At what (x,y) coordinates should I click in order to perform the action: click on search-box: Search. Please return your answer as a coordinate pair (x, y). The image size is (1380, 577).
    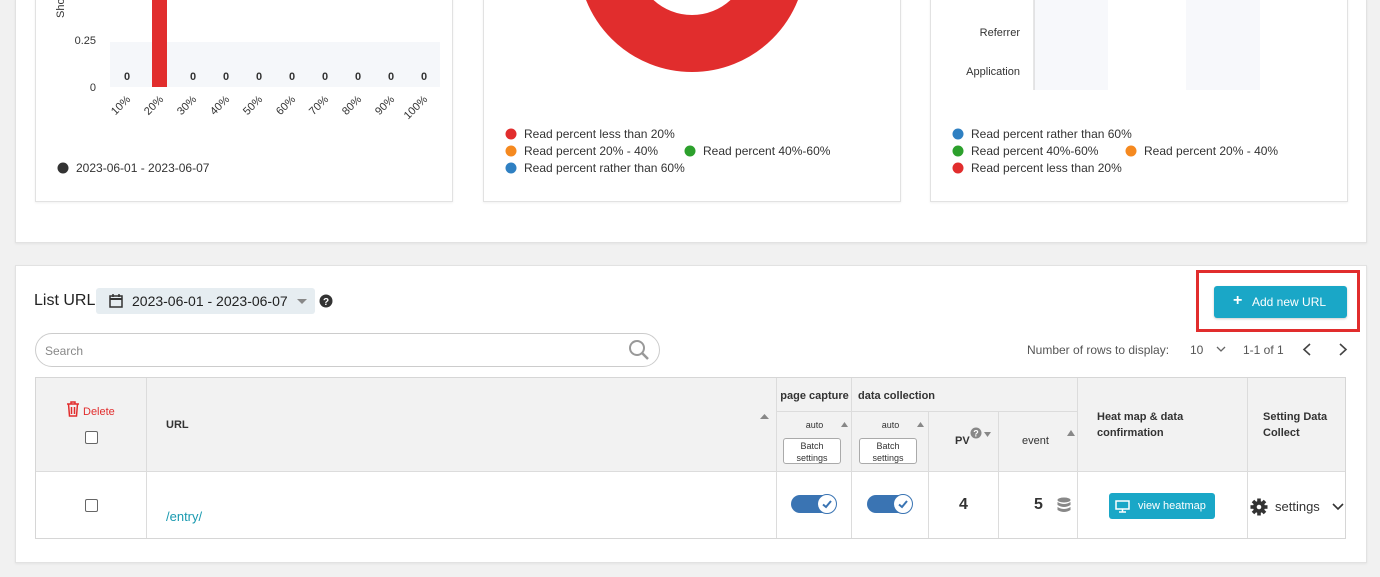
    Looking at the image, I should click on (347, 350).